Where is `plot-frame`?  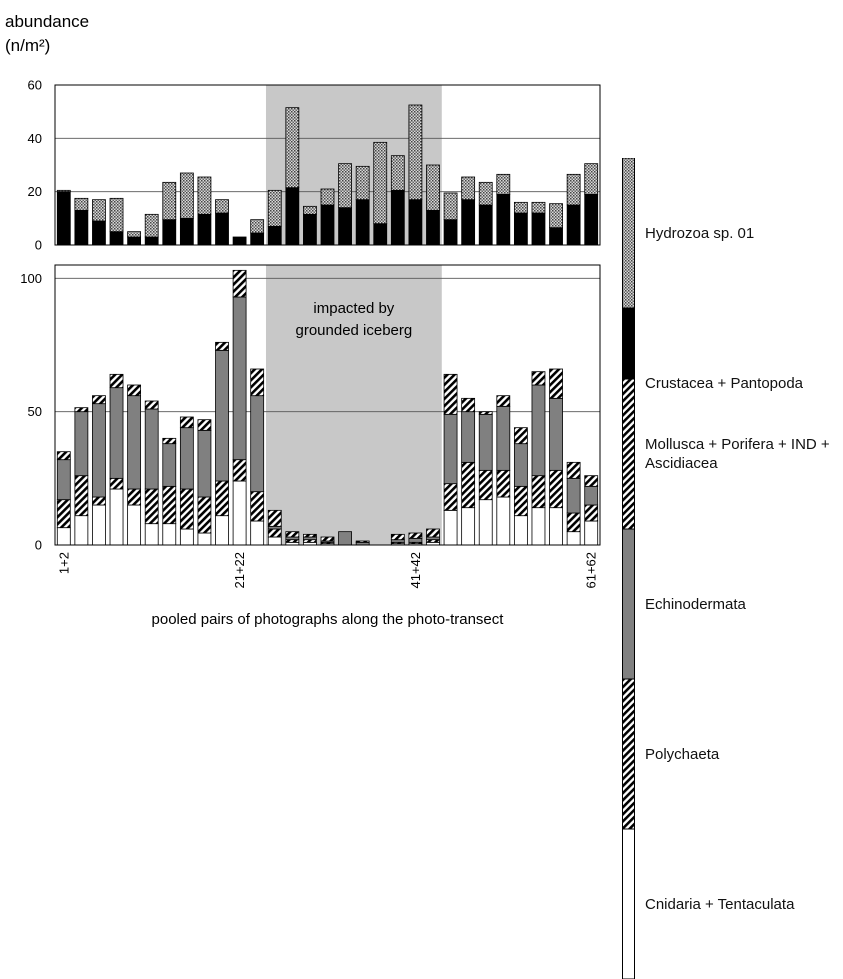
plot-frame is located at coordinates (327, 165).